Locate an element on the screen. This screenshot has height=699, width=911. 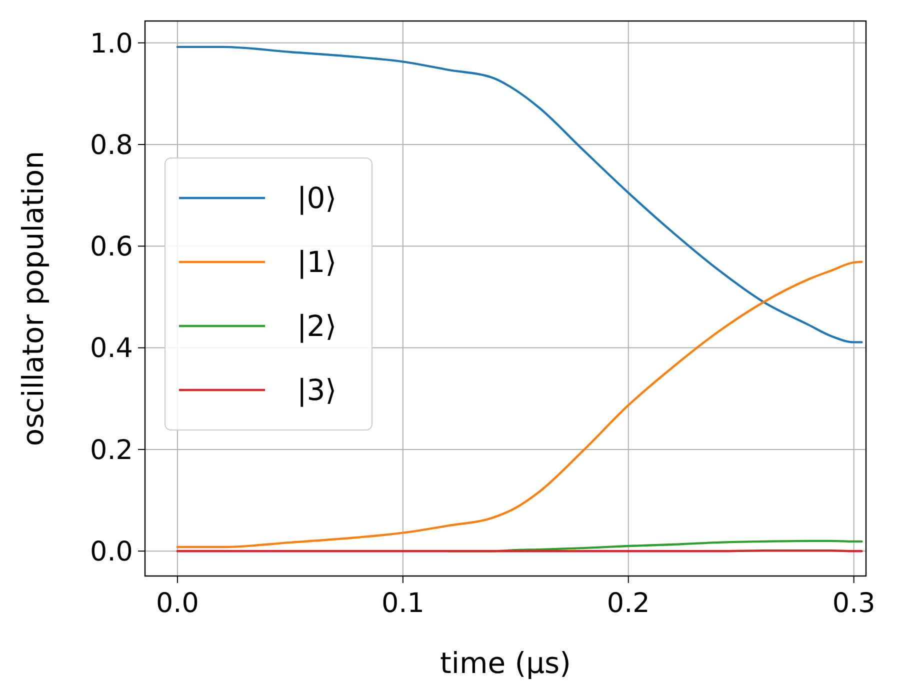
x-tick-label: 0.3 is located at coordinates (854, 603).